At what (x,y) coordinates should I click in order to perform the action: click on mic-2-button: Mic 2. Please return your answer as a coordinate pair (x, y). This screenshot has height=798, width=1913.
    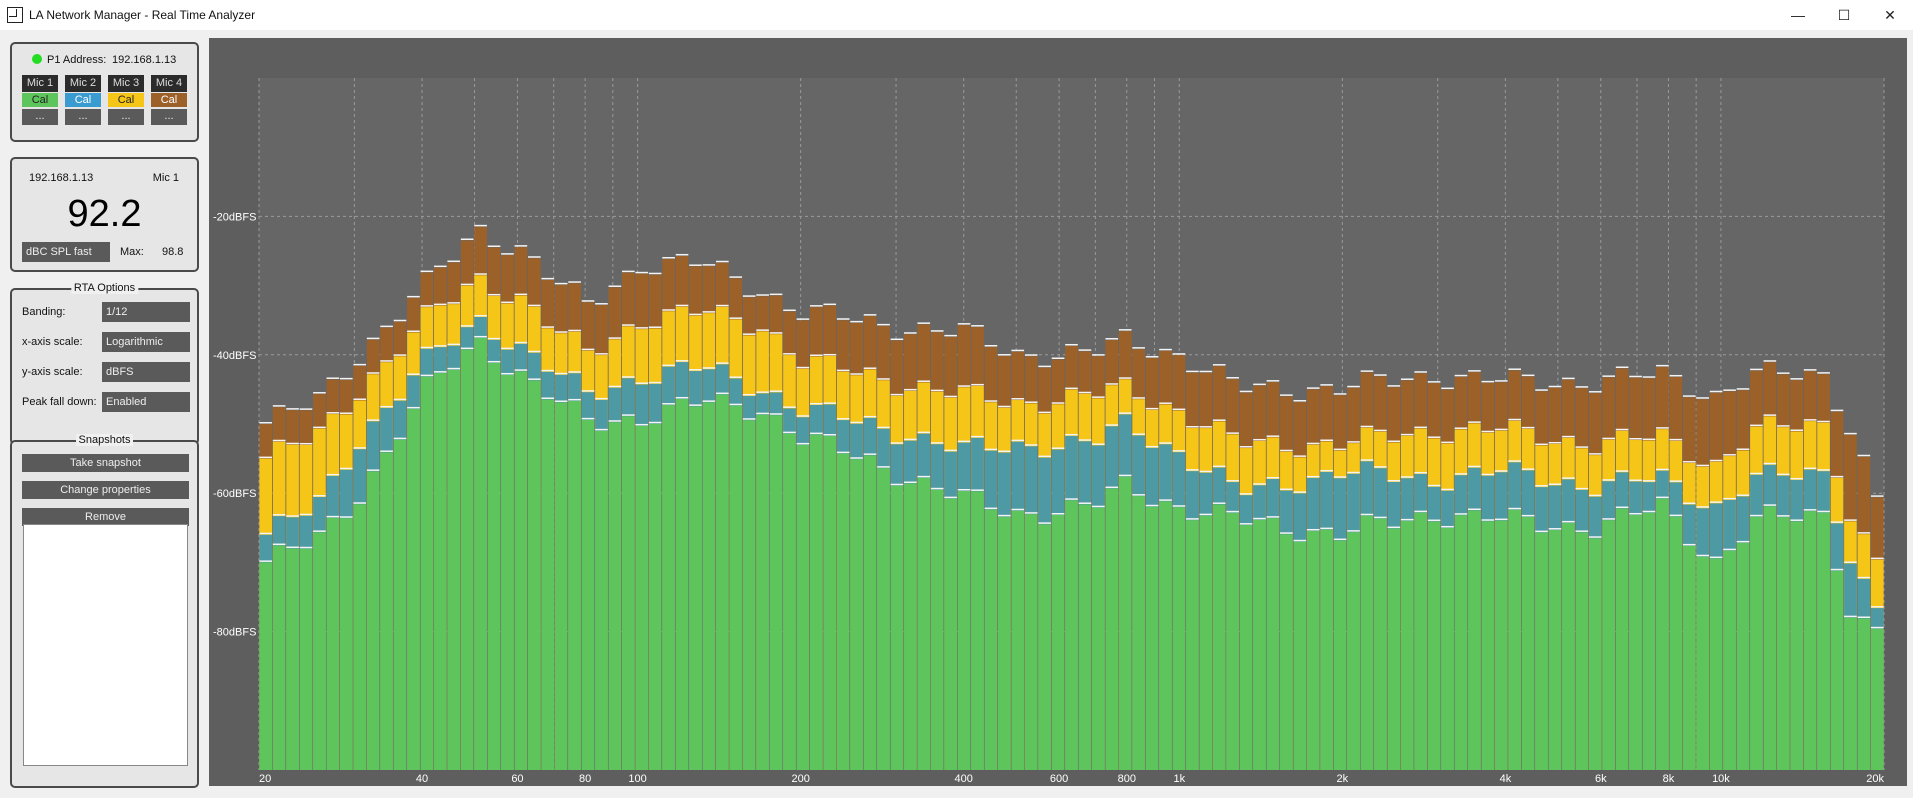
    Looking at the image, I should click on (83, 83).